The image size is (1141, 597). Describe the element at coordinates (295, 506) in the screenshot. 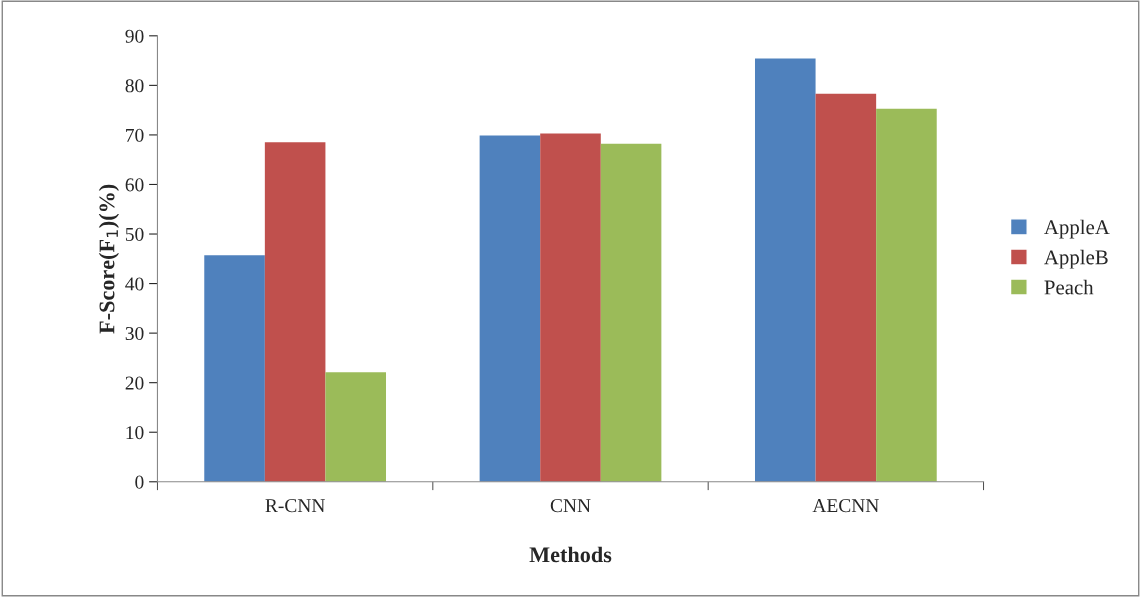

I see `x-tick-label: R-CNN` at that location.